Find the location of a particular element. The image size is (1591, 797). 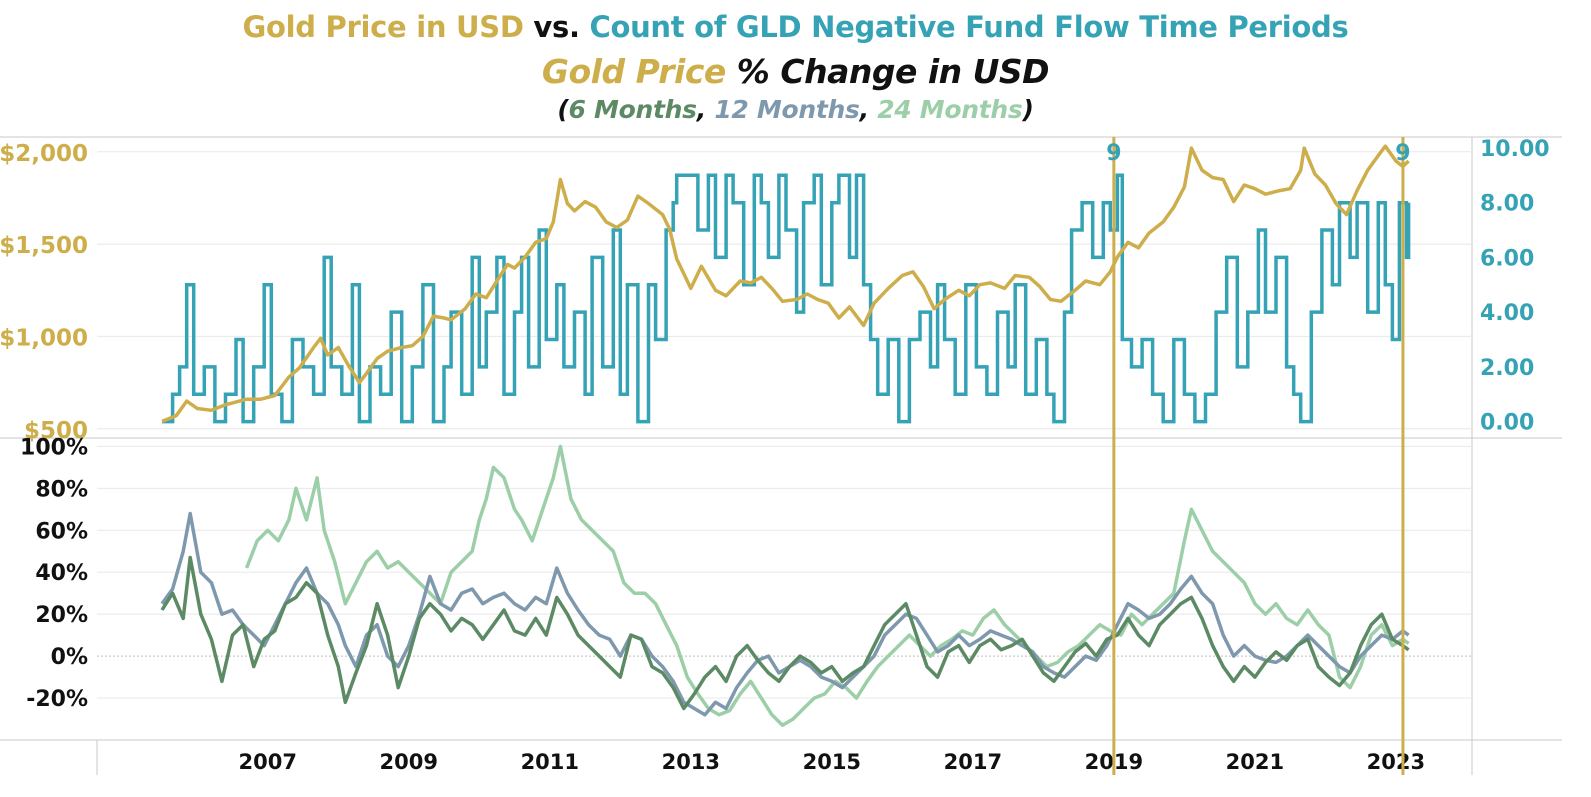

y-right-tick-label: 2.00 is located at coordinates (1507, 368).